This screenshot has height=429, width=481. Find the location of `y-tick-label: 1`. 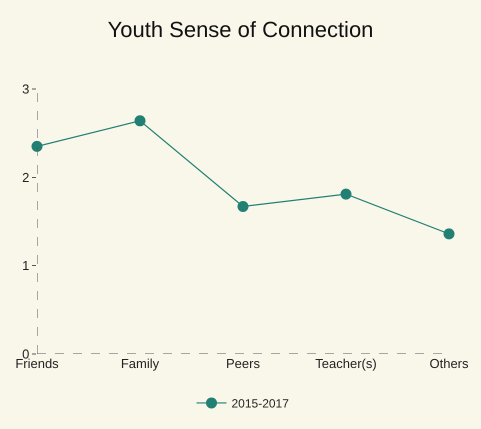

y-tick-label: 1 is located at coordinates (26, 266).